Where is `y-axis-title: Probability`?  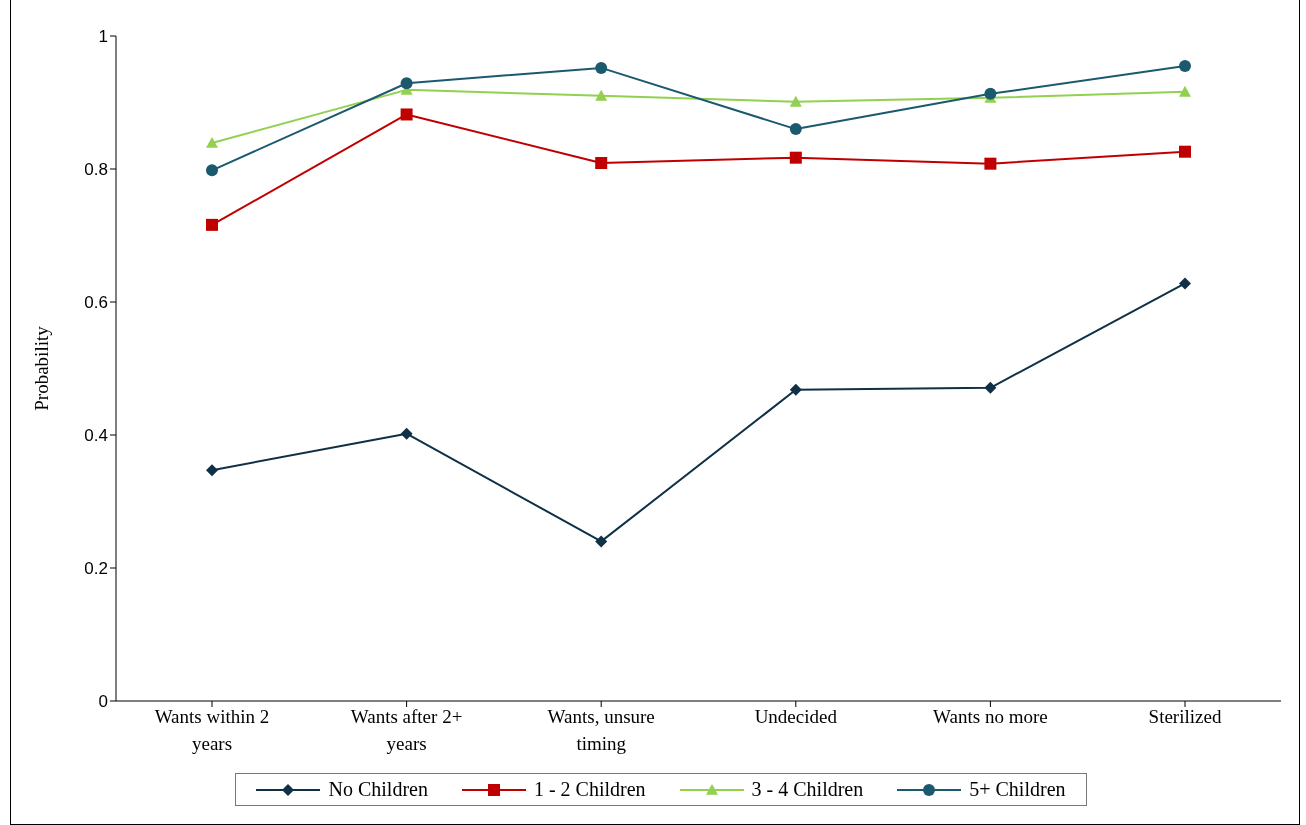 y-axis-title: Probability is located at coordinates (41, 368).